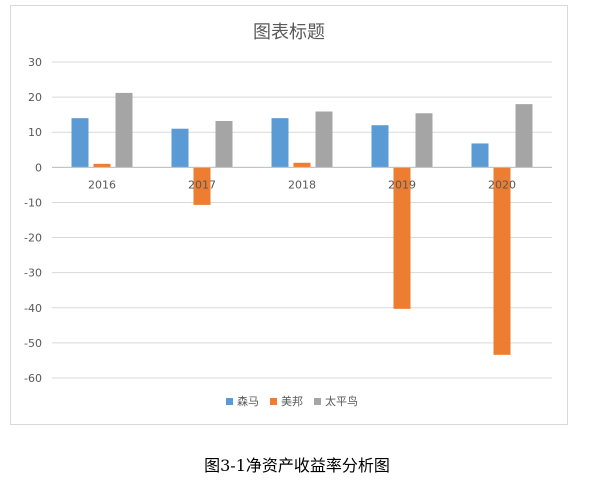  I want to click on legend-swatch-太平鸟, so click(317, 401).